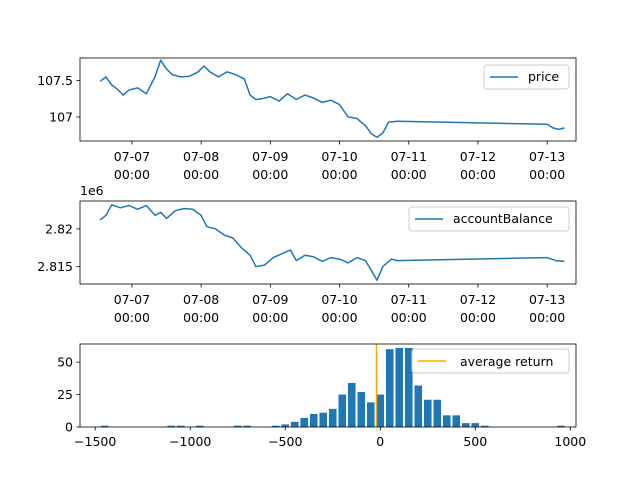 The image size is (640, 480). Describe the element at coordinates (65, 362) in the screenshot. I see `y-tick-label: 50` at that location.